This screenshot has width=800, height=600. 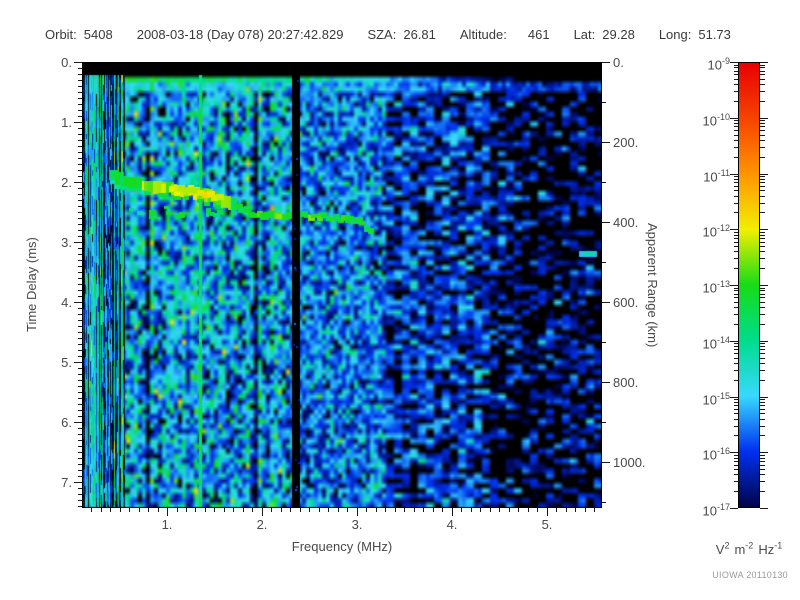 I want to click on right-axis-tick-label: 1000., so click(x=629, y=462).